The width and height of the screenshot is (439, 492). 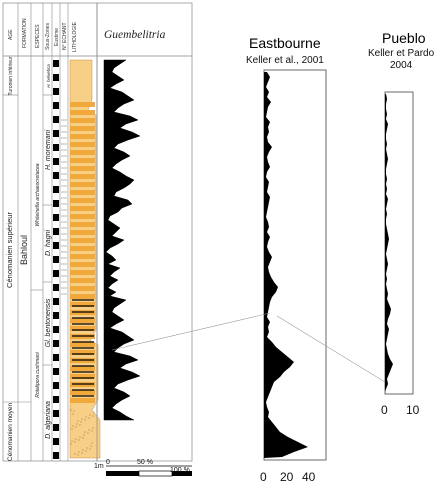 What do you see at coordinates (191, 331) in the screenshot?
I see `correlation-line-bahloul-eastbourne` at bounding box center [191, 331].